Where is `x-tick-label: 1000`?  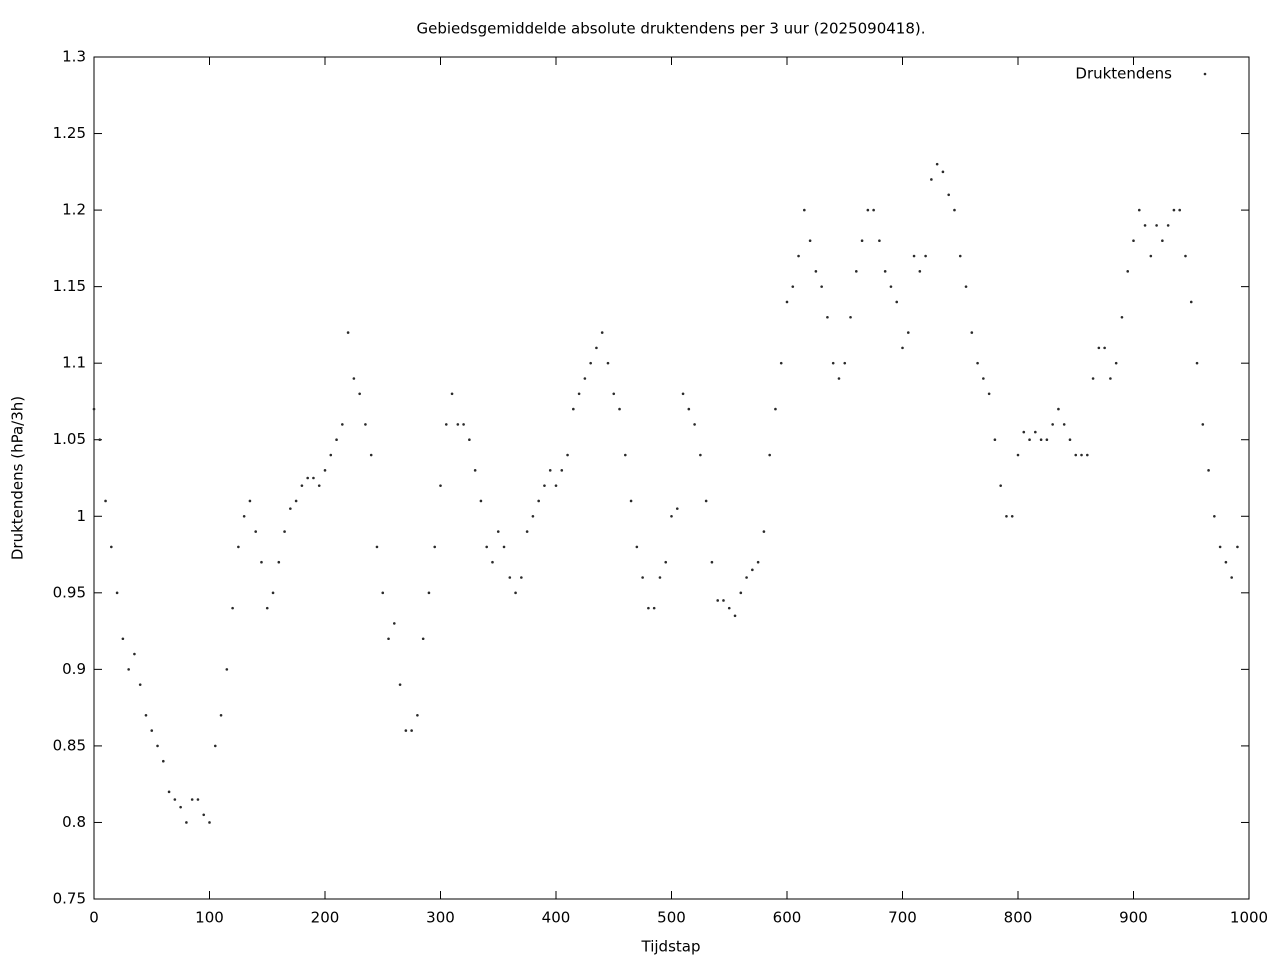 x-tick-label: 1000 is located at coordinates (1249, 918).